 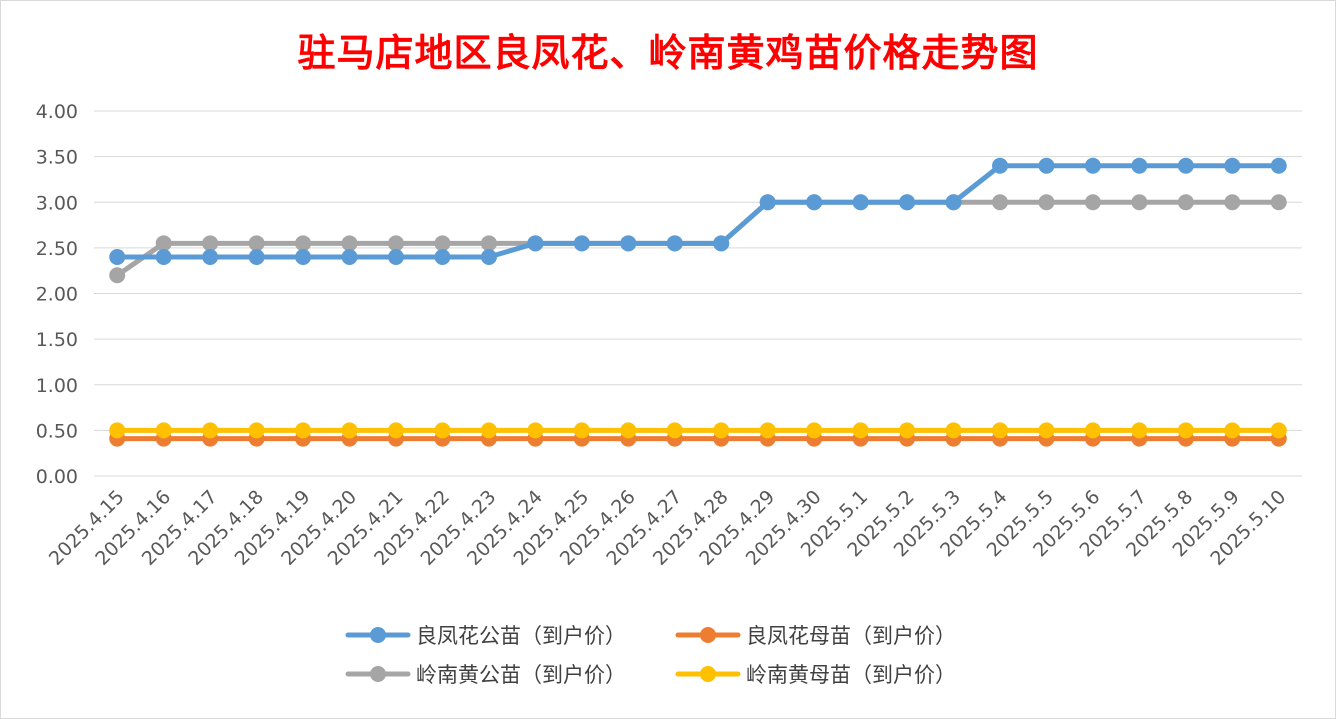 What do you see at coordinates (851, 636) in the screenshot?
I see `legend-label: 良凤花母苗（到户价）` at bounding box center [851, 636].